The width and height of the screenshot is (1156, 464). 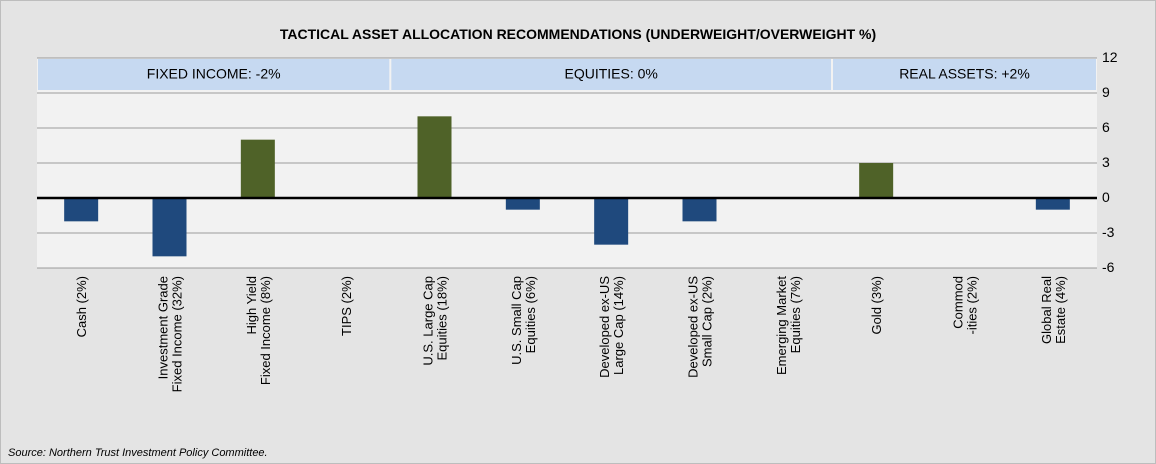 I want to click on x-tick-label: U.S. Small CapEquities (6%), so click(x=523, y=320).